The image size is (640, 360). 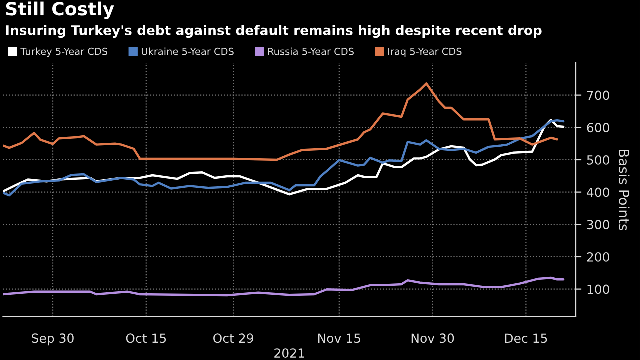 I want to click on x-tick-label: Sep 30, so click(x=53, y=340).